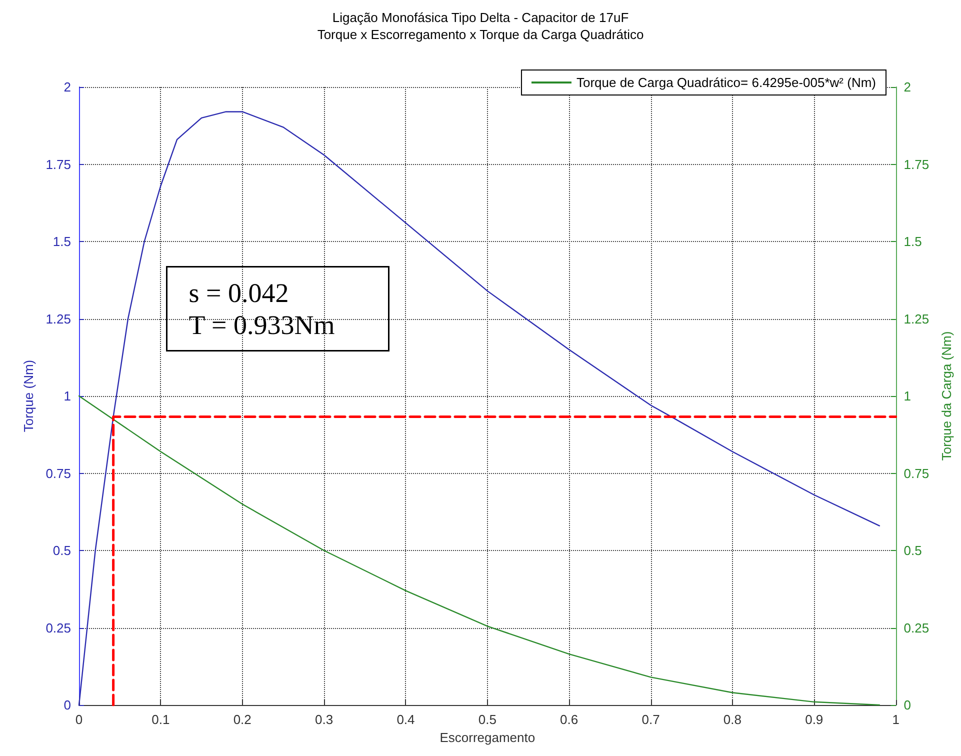 The width and height of the screenshot is (961, 756). What do you see at coordinates (488, 737) in the screenshot?
I see `x-axis-title: Escorregamento` at bounding box center [488, 737].